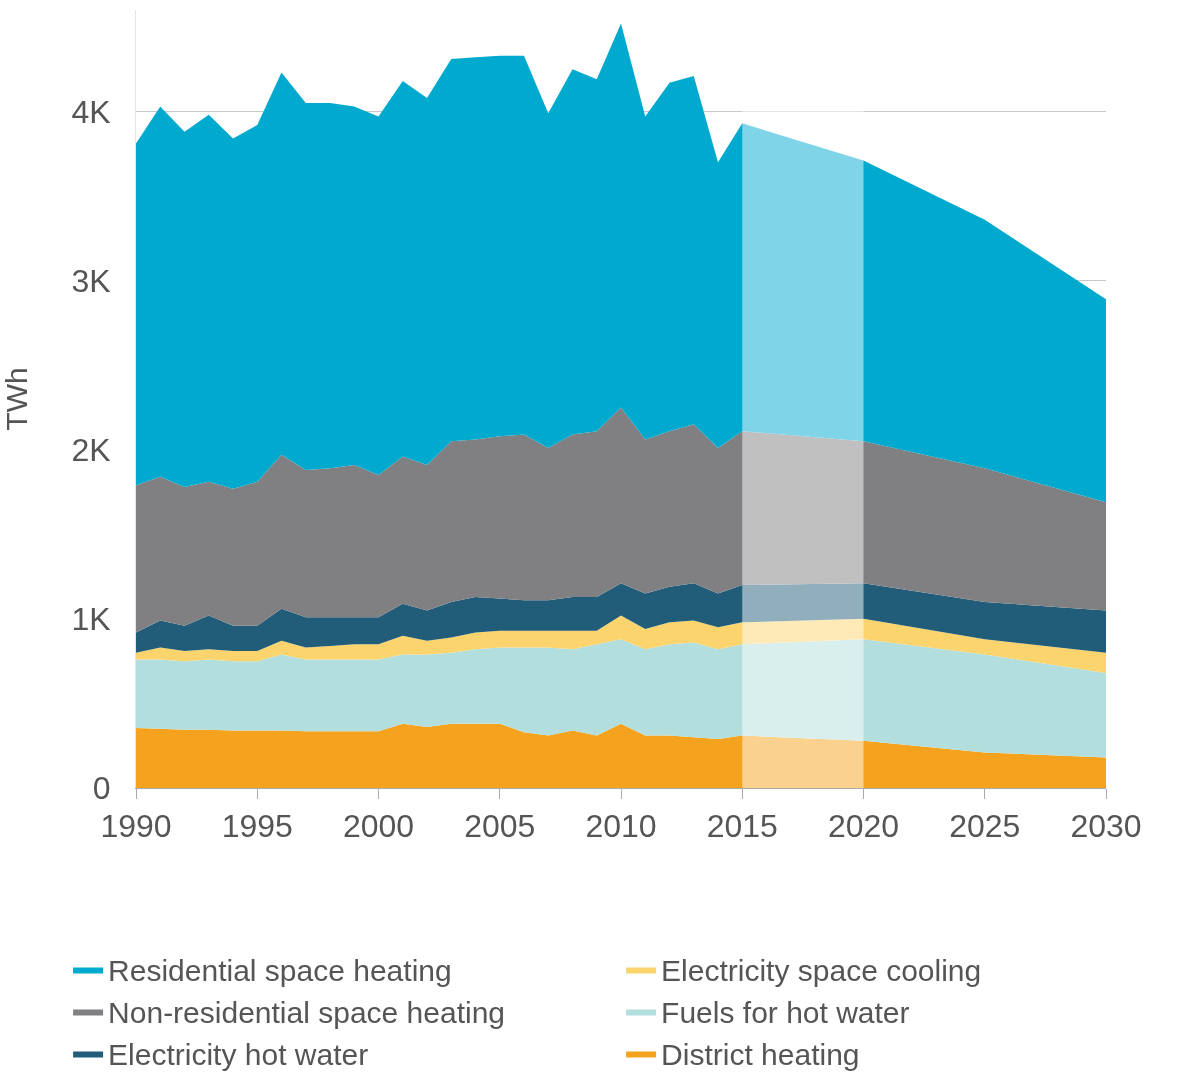  Describe the element at coordinates (985, 826) in the screenshot. I see `x-tick-label: 2025` at that location.